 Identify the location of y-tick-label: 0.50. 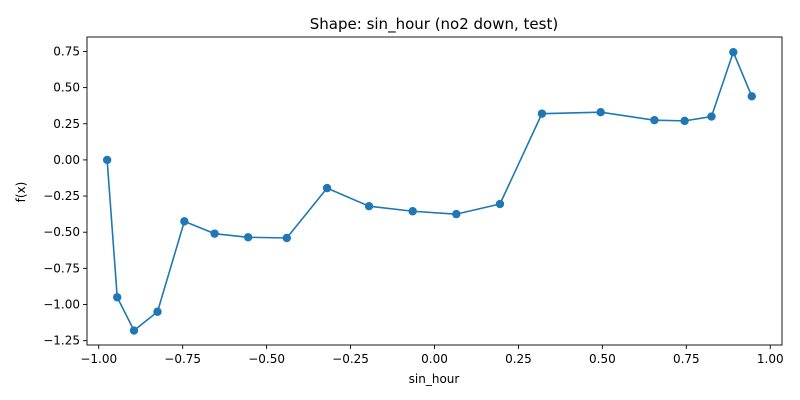
(66, 88).